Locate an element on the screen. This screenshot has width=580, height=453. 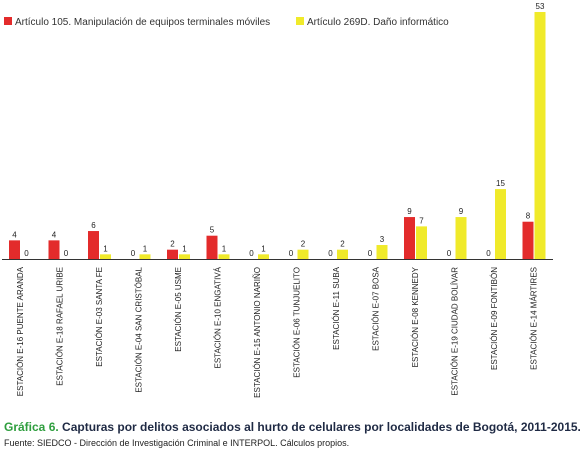
value-label-estacion-e-14-martires-series-1: 8 is located at coordinates (528, 216).